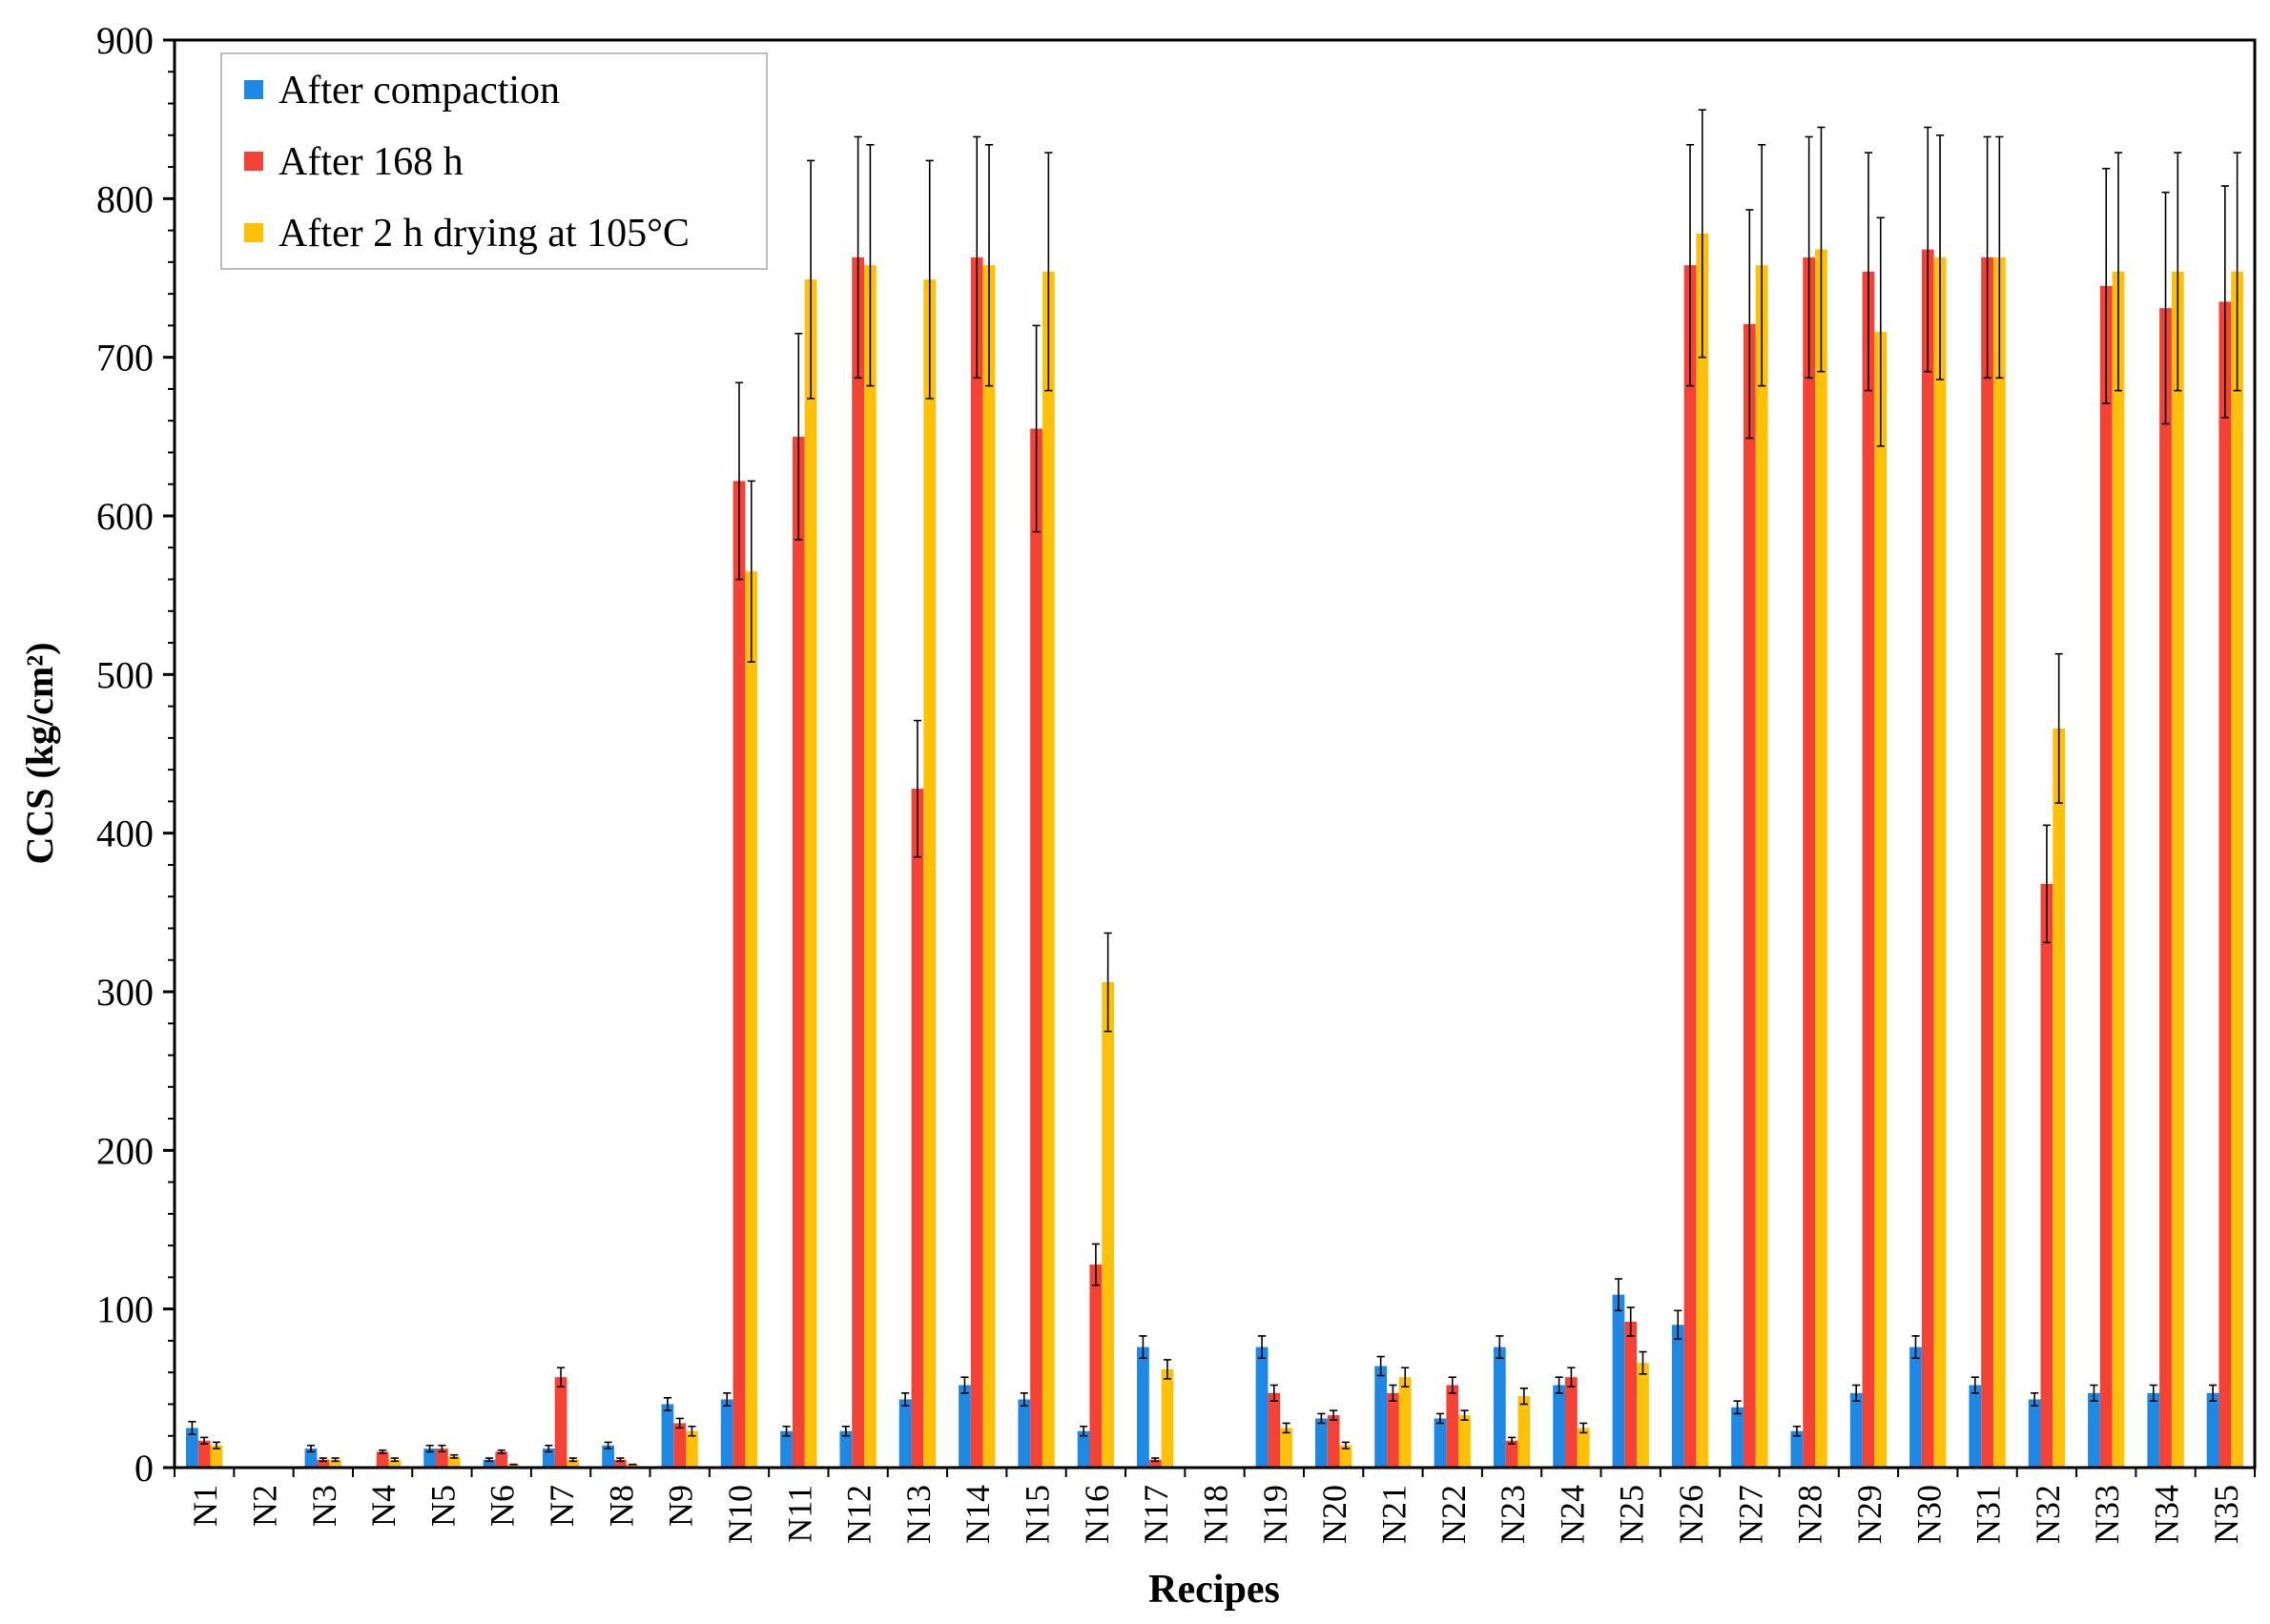 Image resolution: width=2270 pixels, height=1624 pixels. Describe the element at coordinates (383, 1506) in the screenshot. I see `x-tick-label-n4: N4` at that location.